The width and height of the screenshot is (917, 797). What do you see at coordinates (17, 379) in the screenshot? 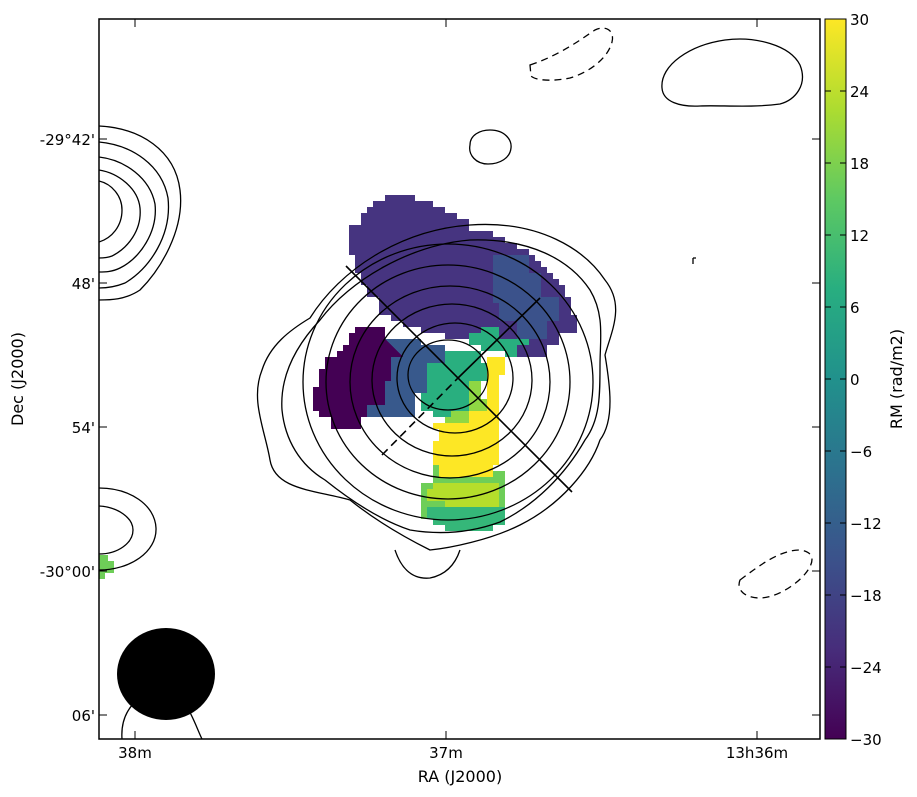
I see `y-axis-title: Dec (J2000)` at bounding box center [17, 379].